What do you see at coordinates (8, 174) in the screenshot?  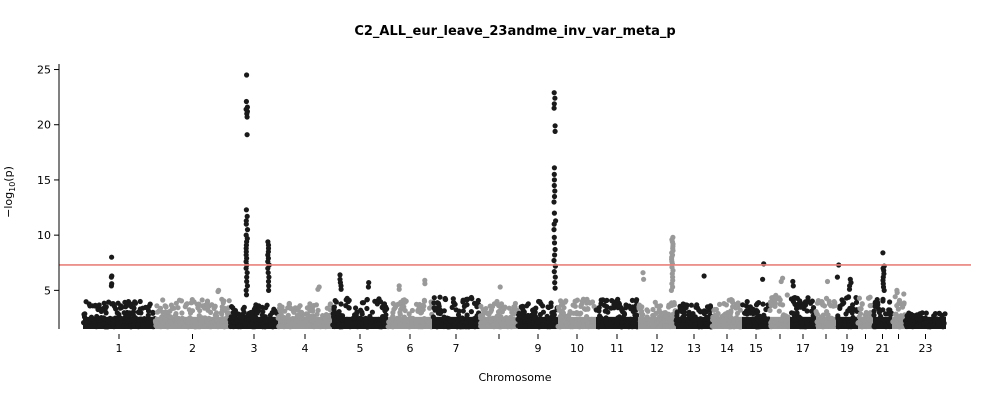 I see `y-axis-label-tail: (p)` at bounding box center [8, 174].